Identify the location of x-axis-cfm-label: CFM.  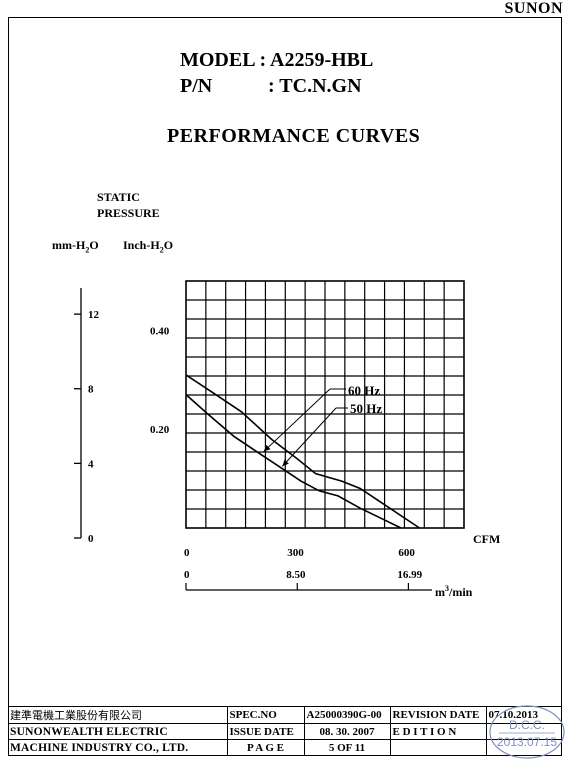
(487, 539).